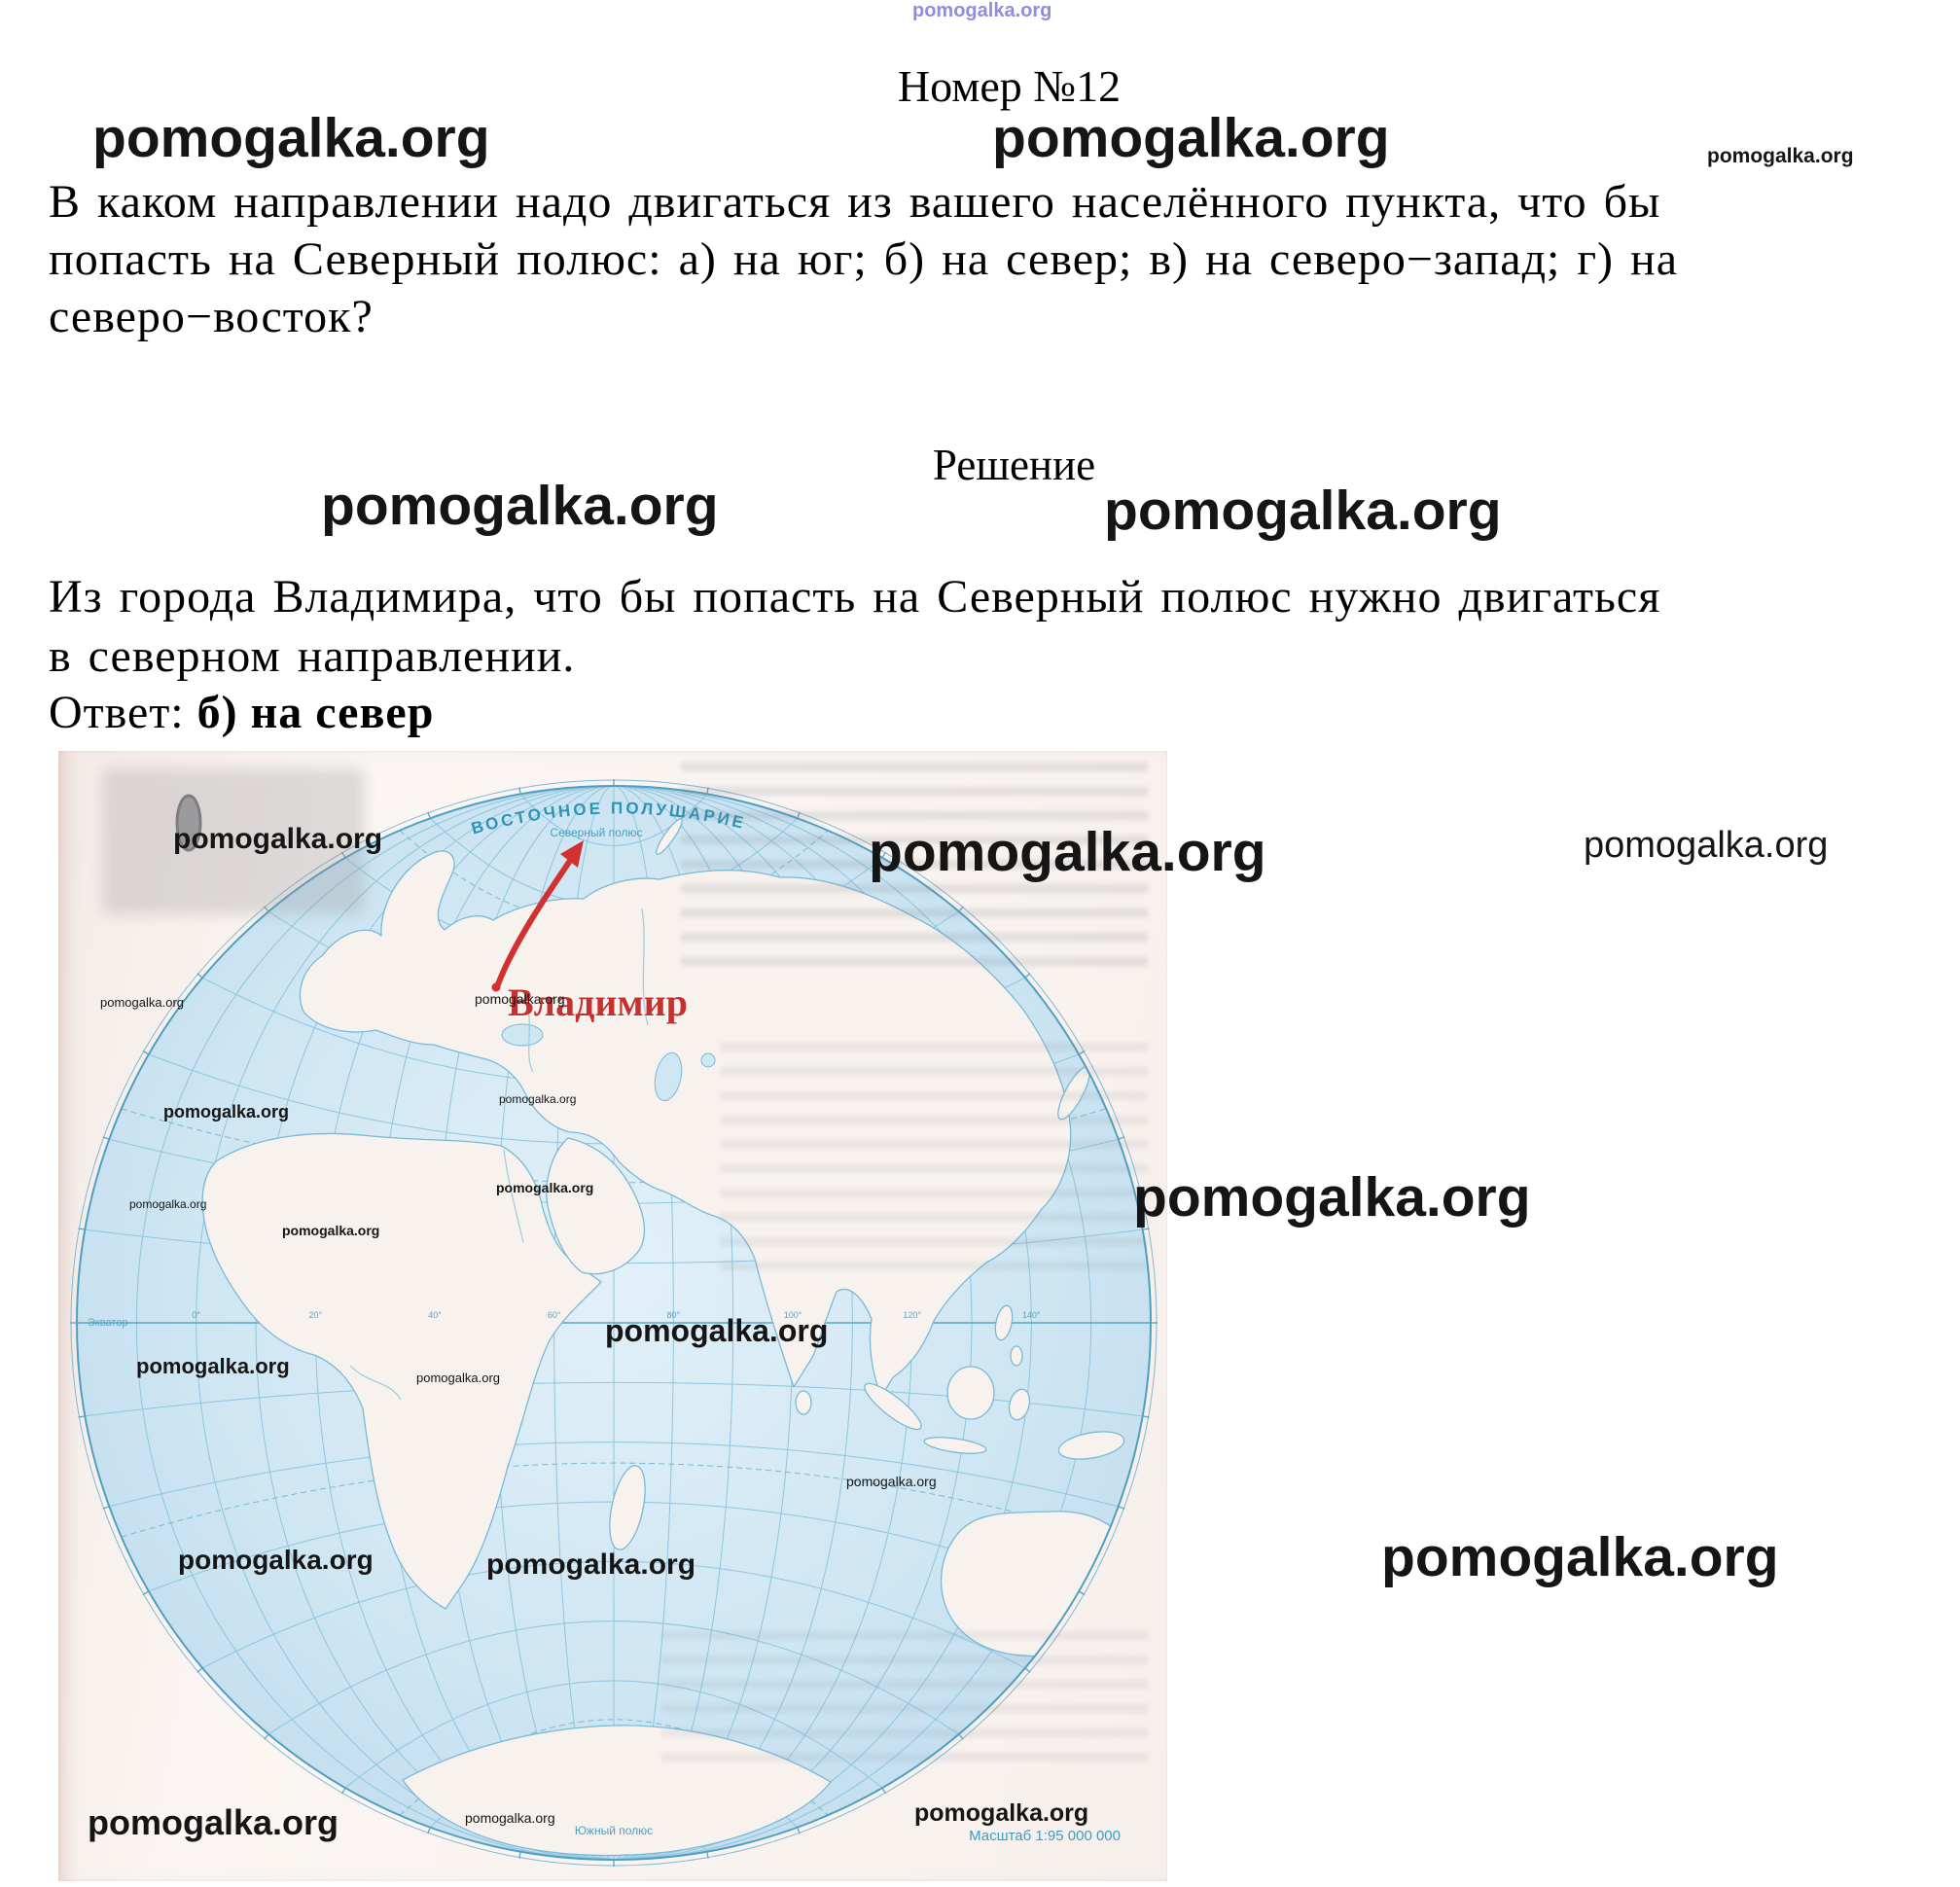  What do you see at coordinates (1010, 86) in the screenshot?
I see `page-title: Номер №12` at bounding box center [1010, 86].